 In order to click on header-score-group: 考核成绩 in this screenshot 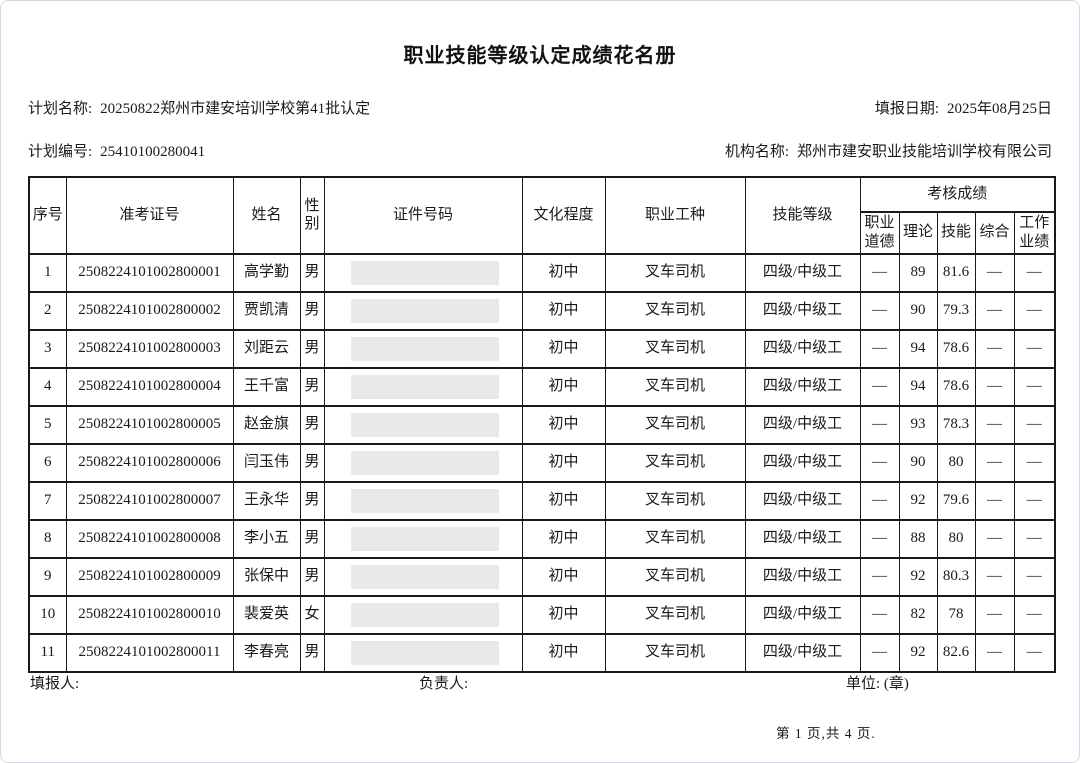, I will do `click(957, 194)`.